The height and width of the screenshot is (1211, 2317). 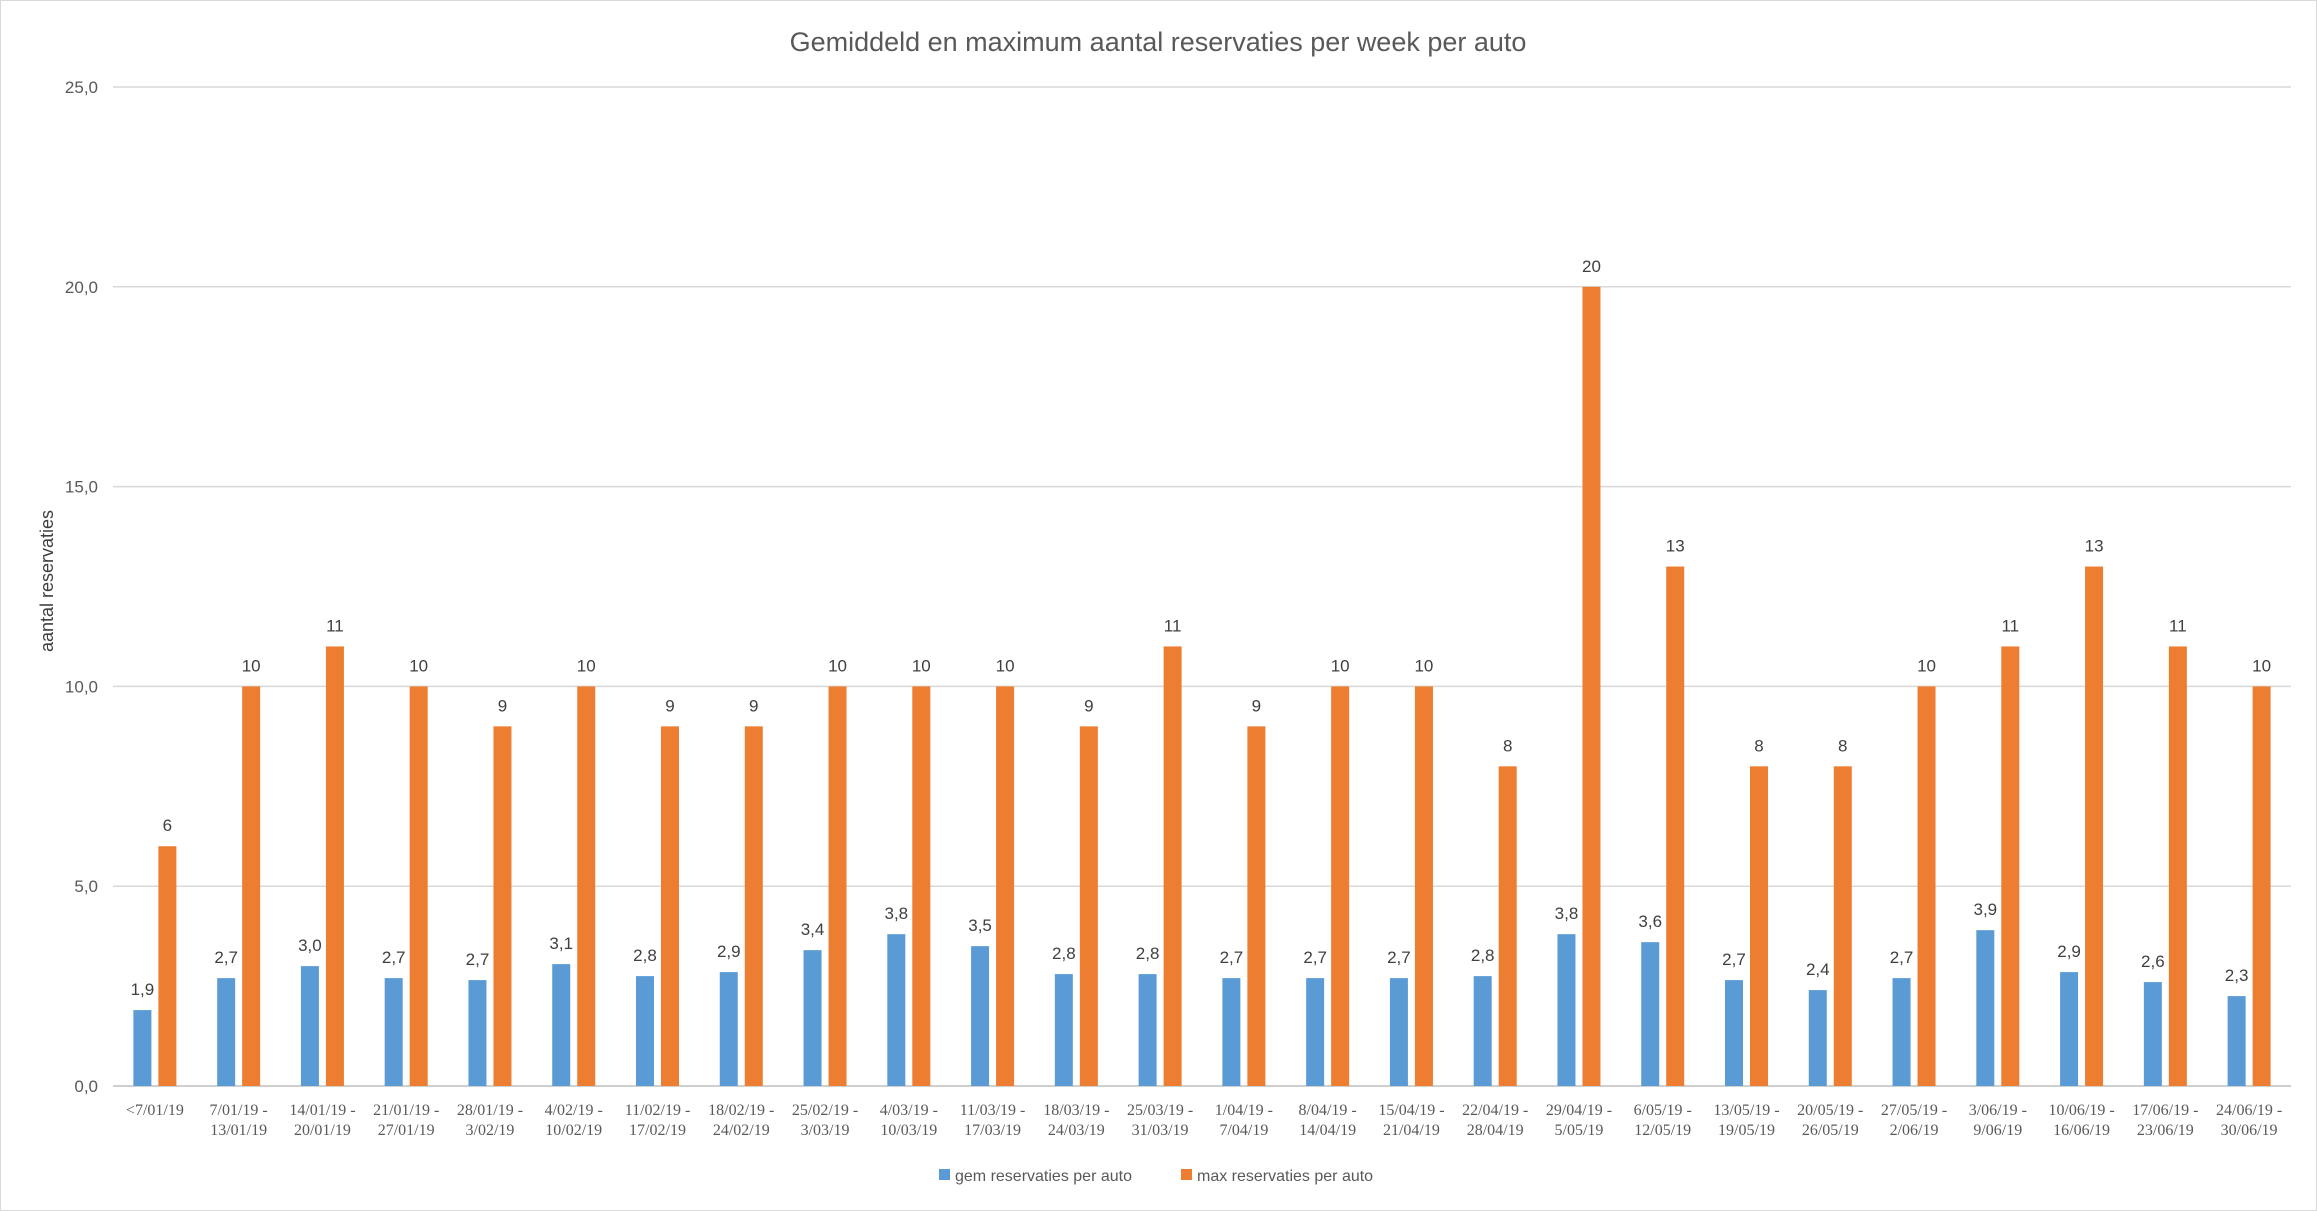 What do you see at coordinates (238, 1130) in the screenshot?
I see `x-tick-label: 13/01/19` at bounding box center [238, 1130].